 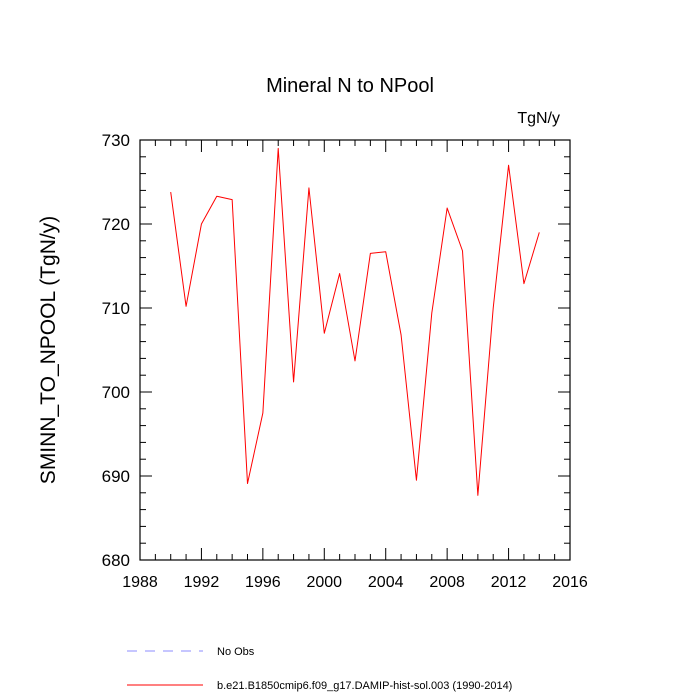 What do you see at coordinates (236, 652) in the screenshot?
I see `legend-label: No Obs` at bounding box center [236, 652].